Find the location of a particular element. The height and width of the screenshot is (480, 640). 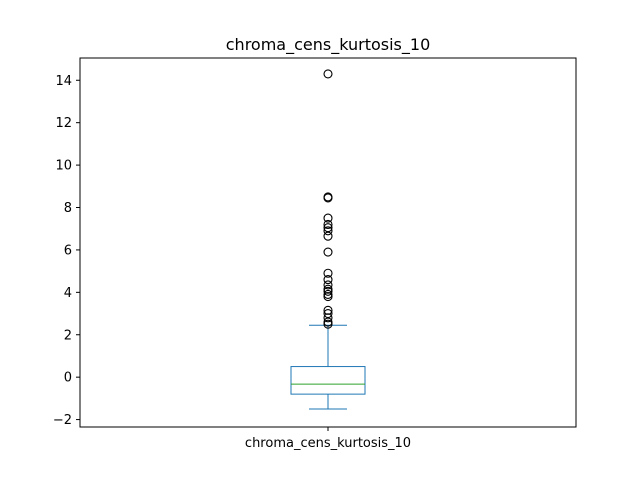

y-tick-label: −2 is located at coordinates (62, 420).